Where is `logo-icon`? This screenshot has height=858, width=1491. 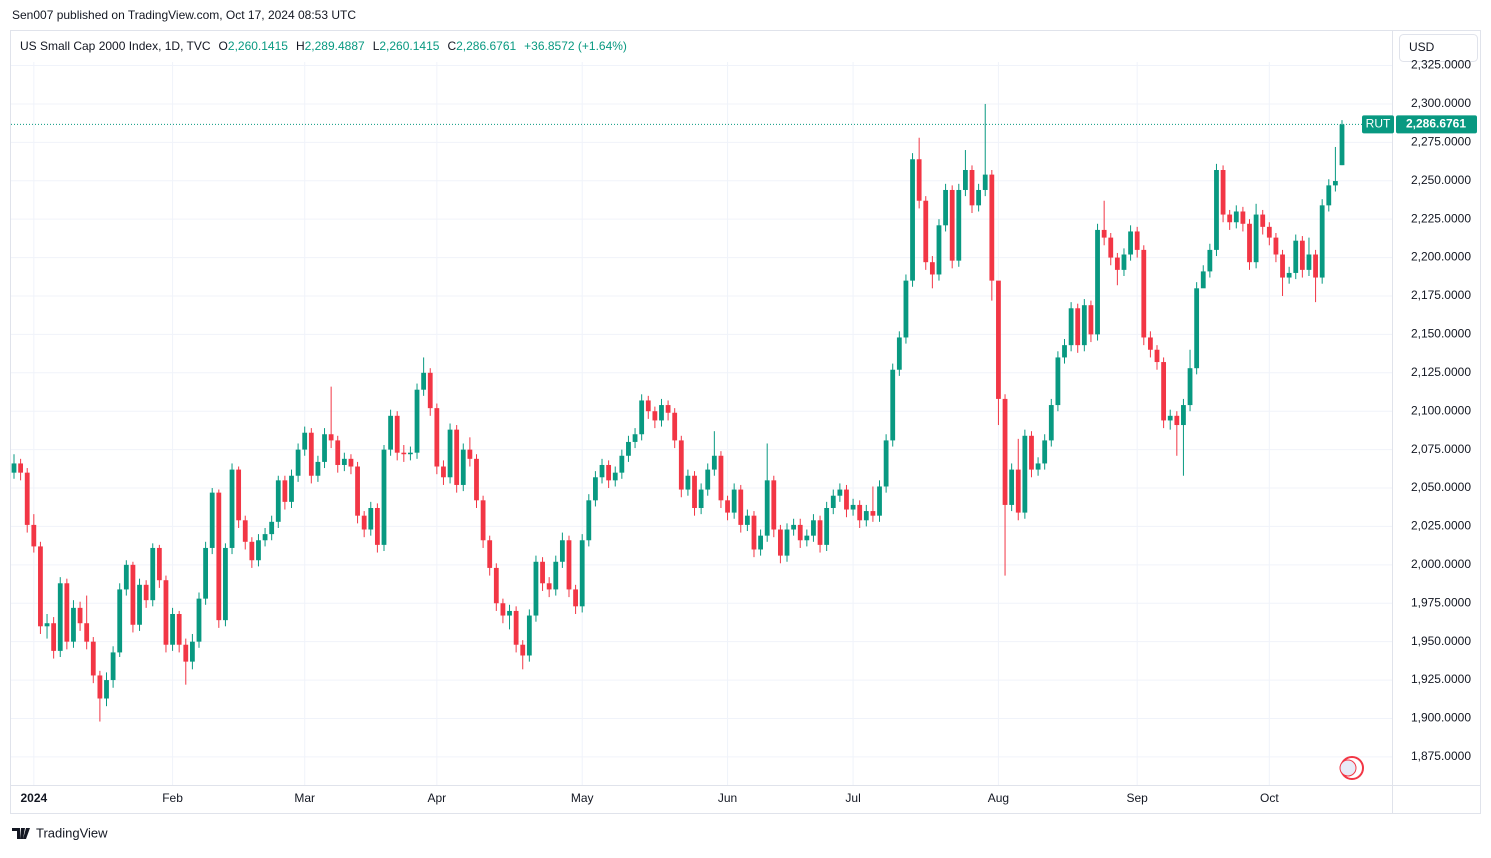 logo-icon is located at coordinates (21, 833).